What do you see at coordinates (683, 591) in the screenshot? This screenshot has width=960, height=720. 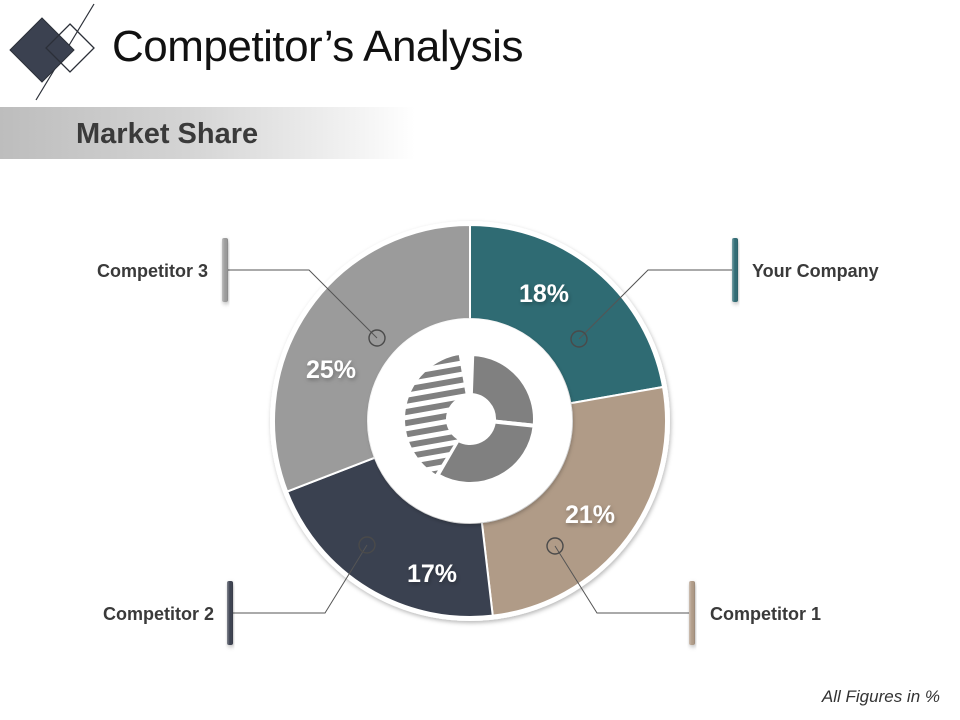 I see `callout-competitor-1: Competitor 1` at bounding box center [683, 591].